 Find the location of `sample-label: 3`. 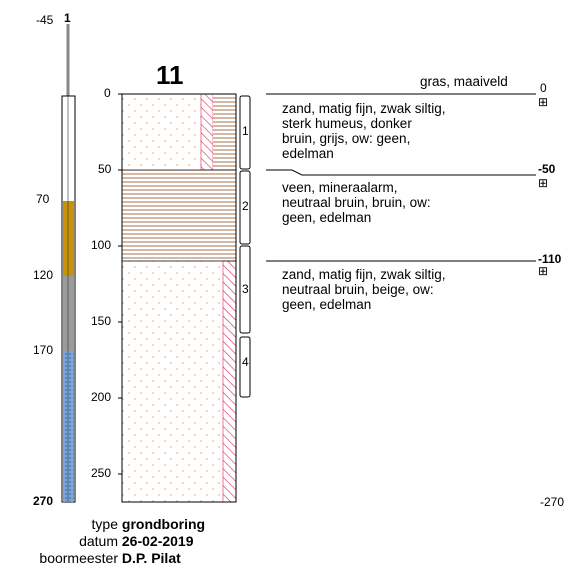

sample-label: 3 is located at coordinates (245, 289).